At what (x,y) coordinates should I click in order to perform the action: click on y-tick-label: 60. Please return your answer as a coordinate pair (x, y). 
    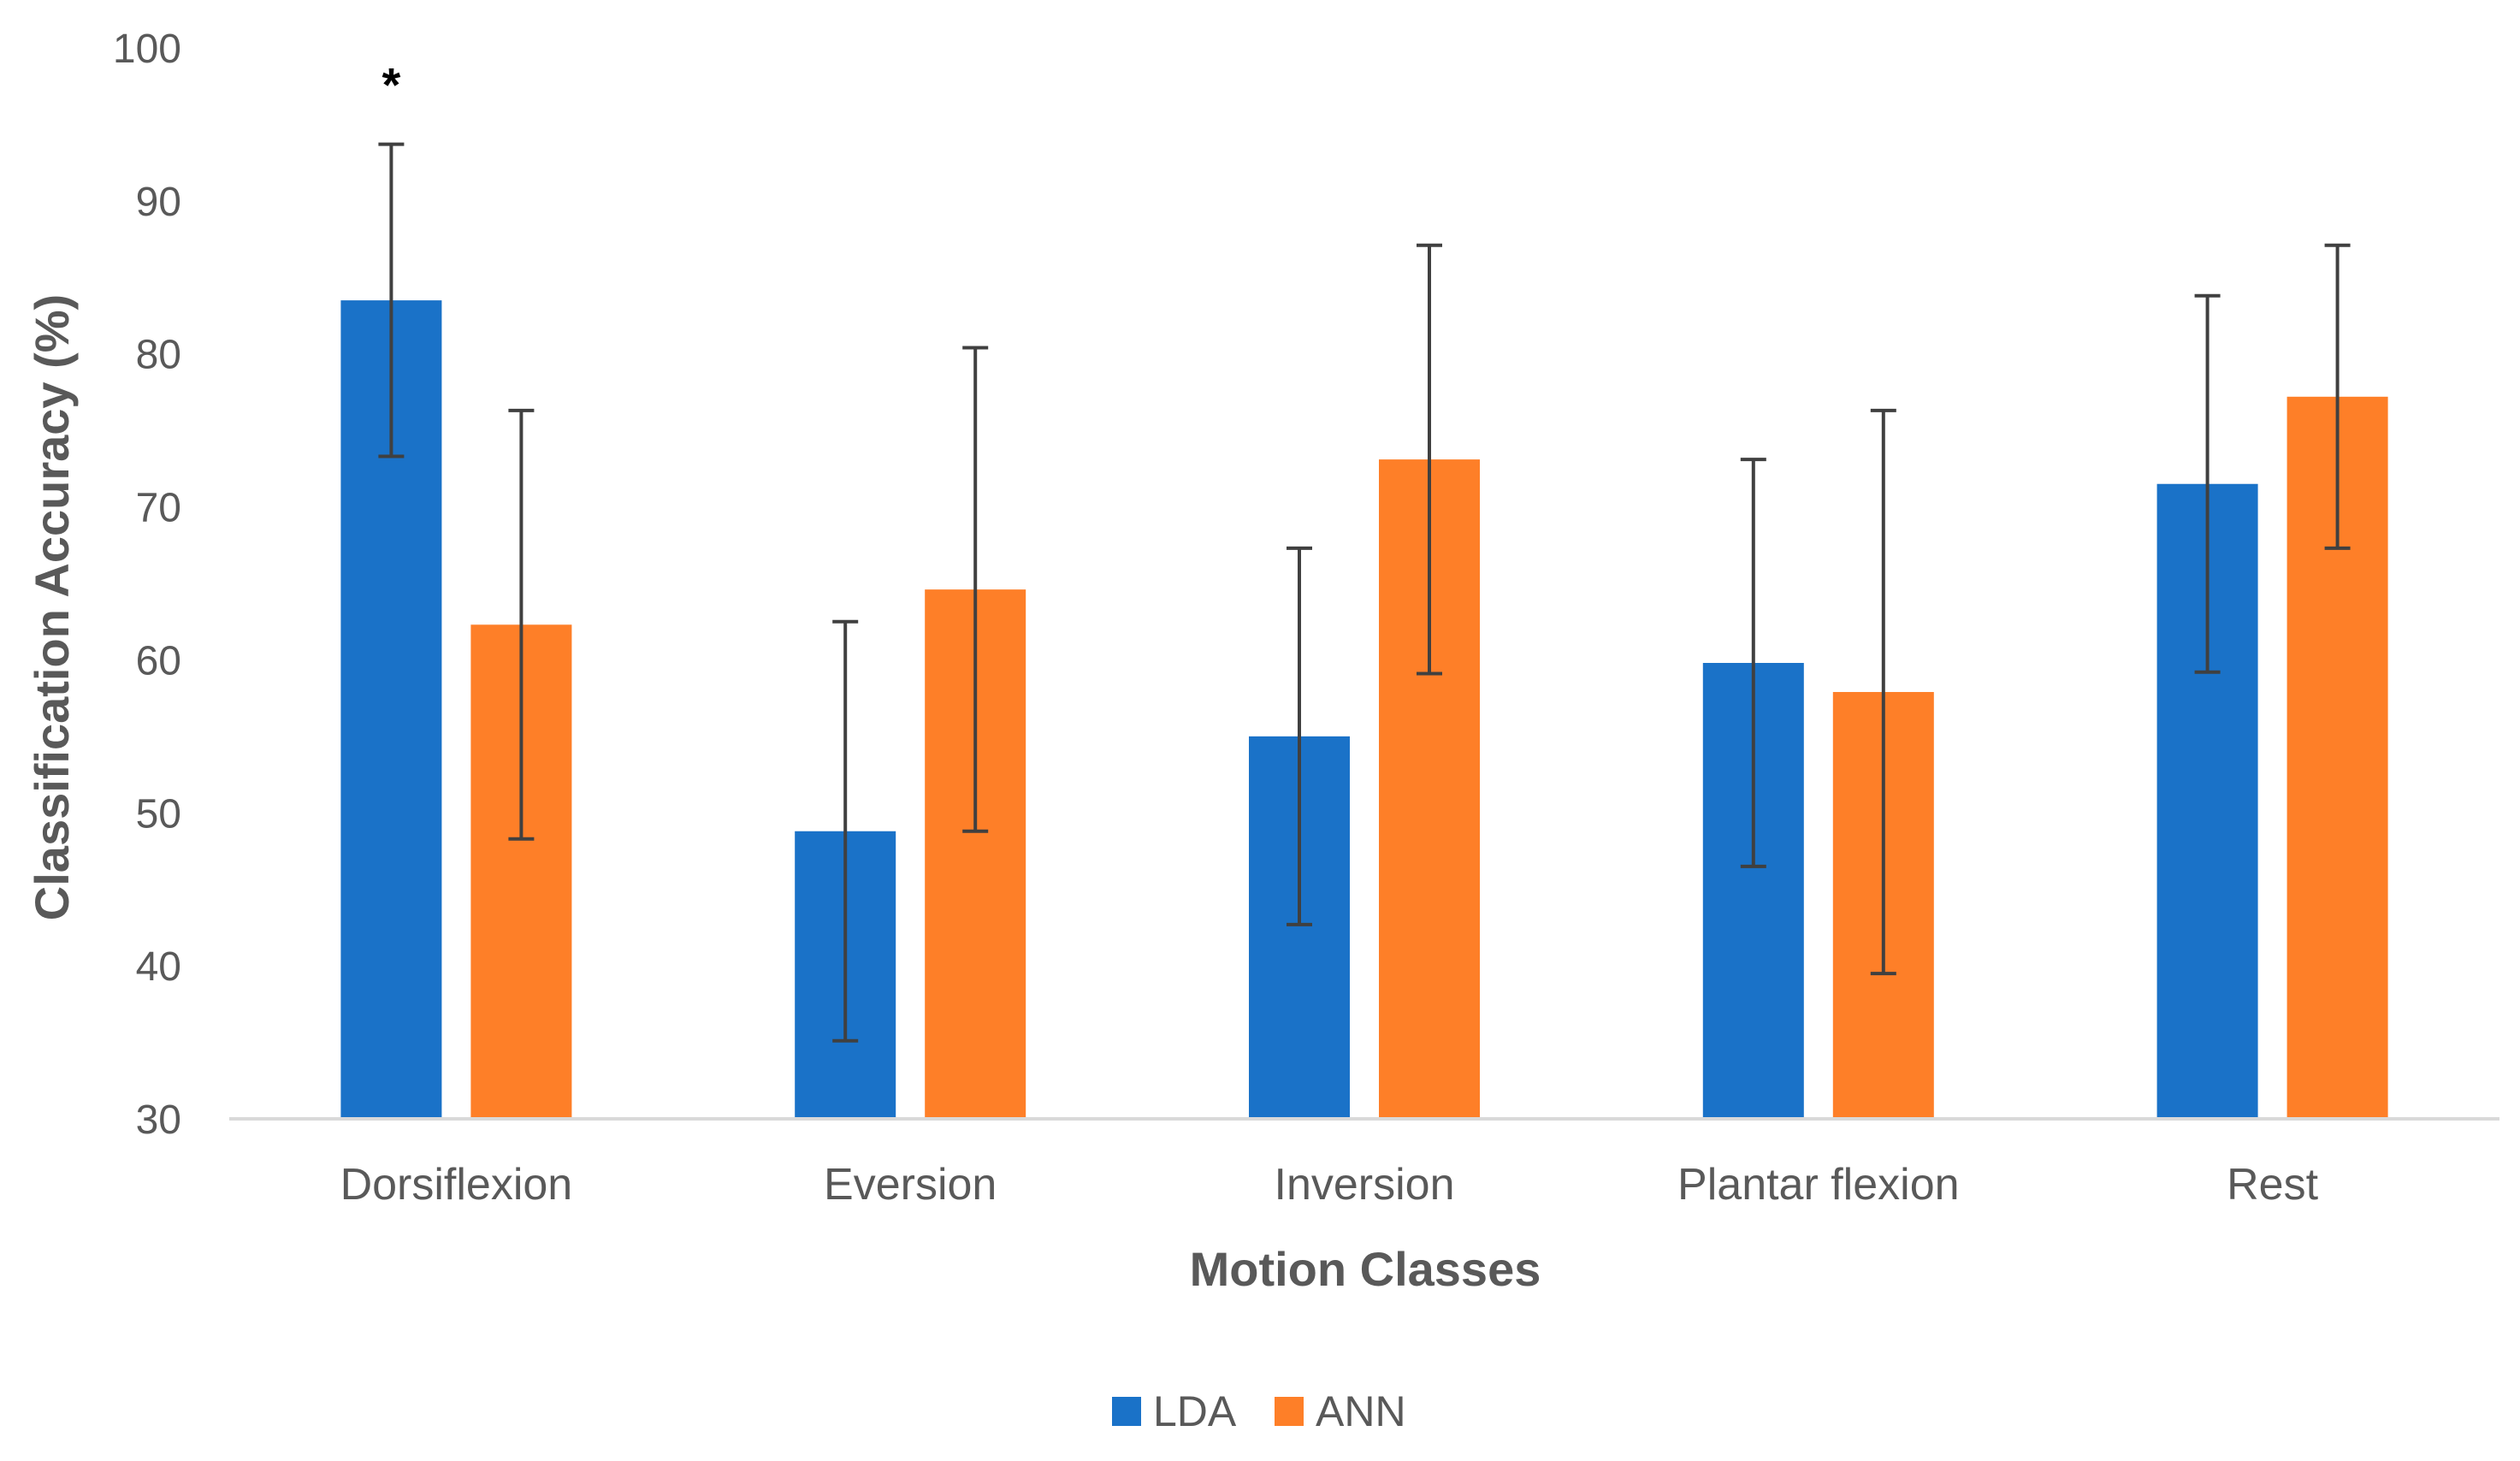
    Looking at the image, I should click on (159, 660).